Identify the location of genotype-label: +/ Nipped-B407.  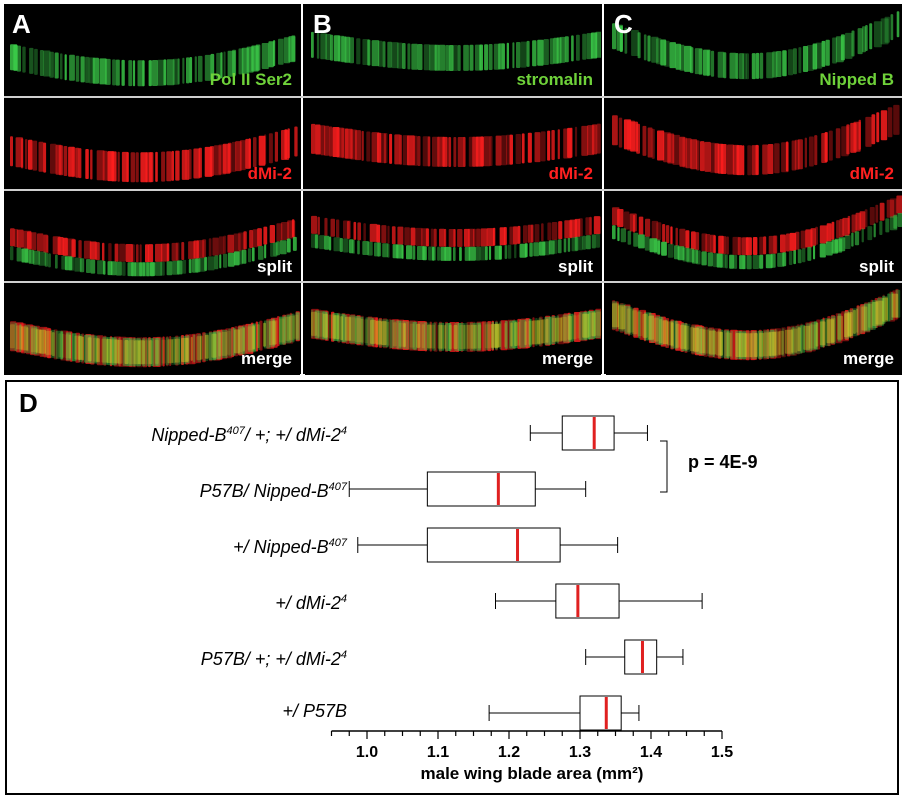
(290, 547).